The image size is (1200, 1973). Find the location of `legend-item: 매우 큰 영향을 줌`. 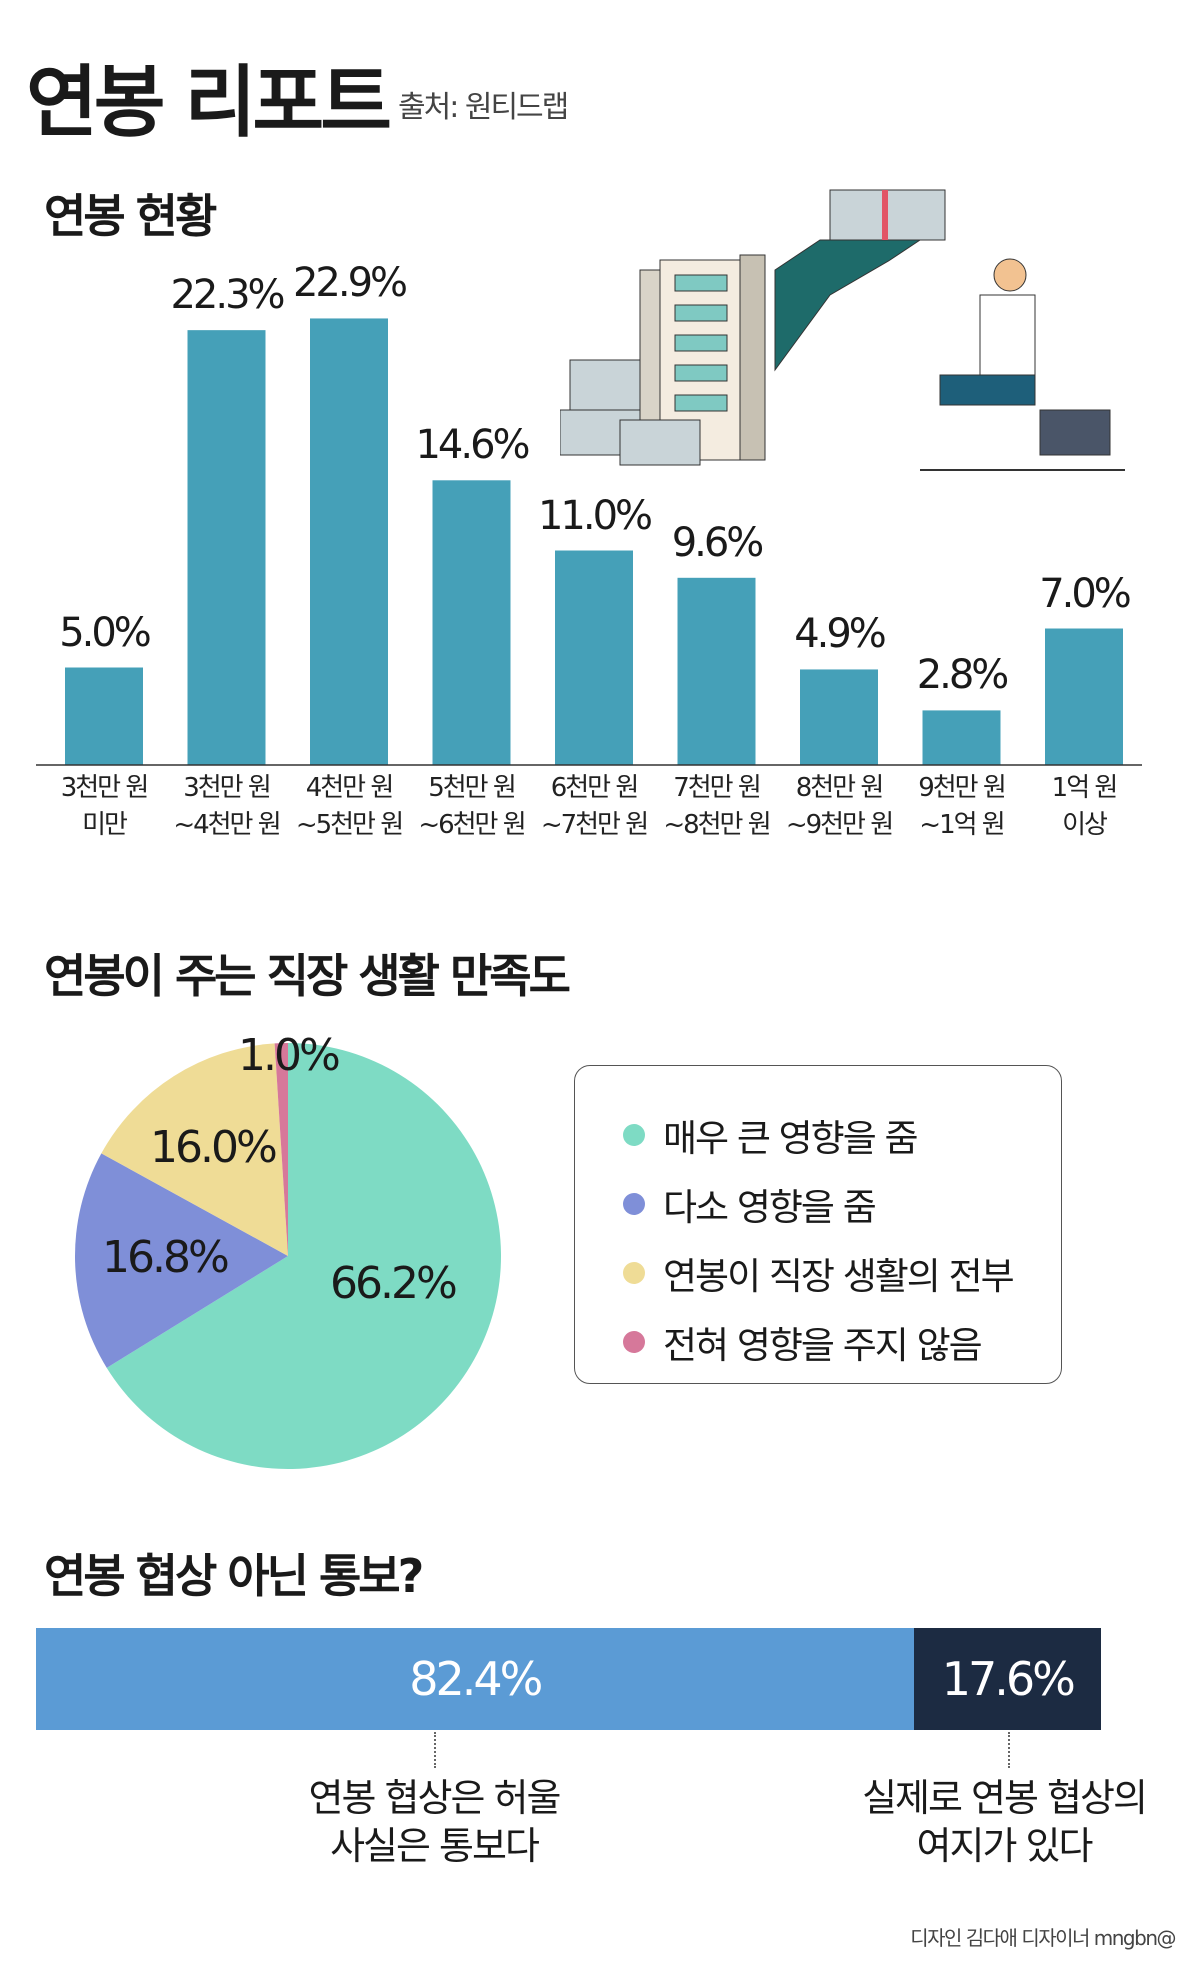

legend-item: 매우 큰 영향을 줌 is located at coordinates (842, 1134).